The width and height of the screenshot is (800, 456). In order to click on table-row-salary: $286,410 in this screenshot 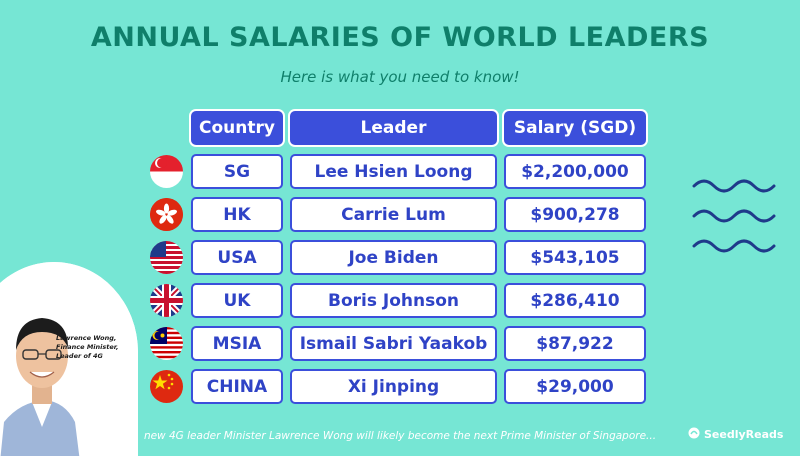, I will do `click(575, 300)`.